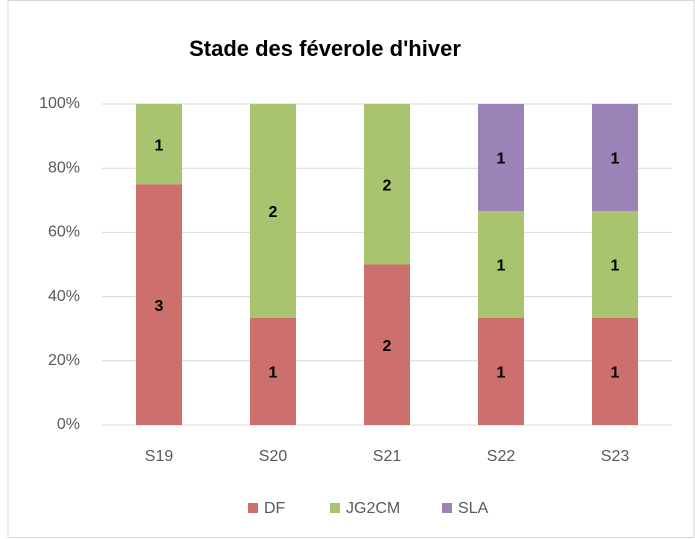 The image size is (695, 539). Describe the element at coordinates (473, 508) in the screenshot. I see `legend-label: SLA` at that location.